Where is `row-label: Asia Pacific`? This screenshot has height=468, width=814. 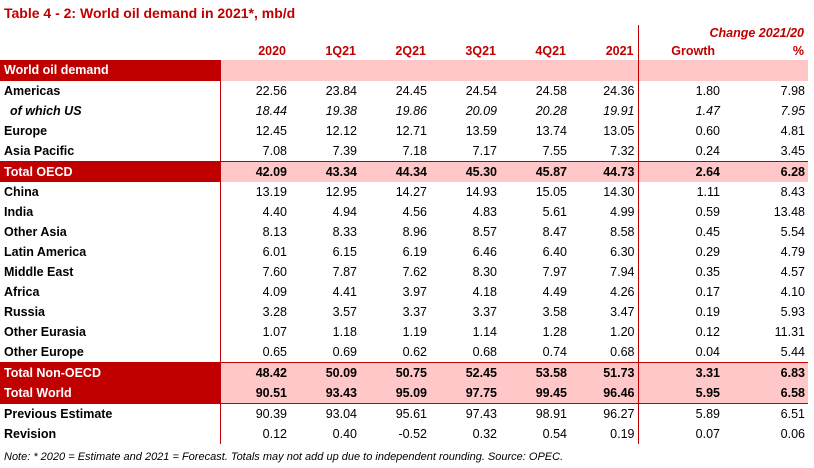
row-label: Asia Pacific is located at coordinates (39, 151).